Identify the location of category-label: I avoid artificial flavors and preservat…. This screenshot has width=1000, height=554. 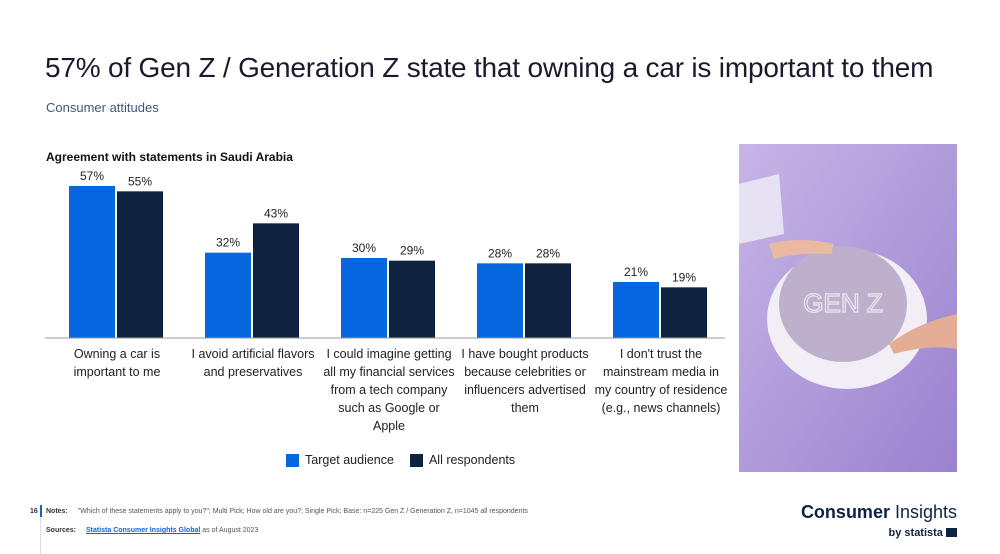
(253, 363).